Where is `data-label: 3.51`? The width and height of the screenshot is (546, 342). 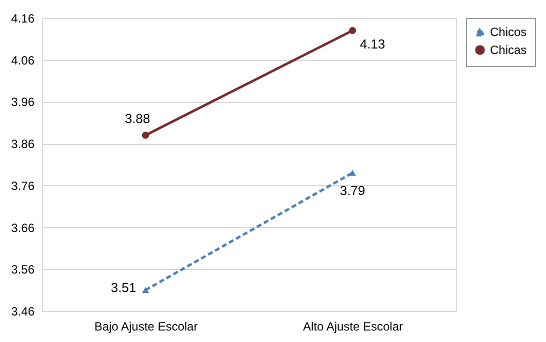 data-label: 3.51 is located at coordinates (123, 288).